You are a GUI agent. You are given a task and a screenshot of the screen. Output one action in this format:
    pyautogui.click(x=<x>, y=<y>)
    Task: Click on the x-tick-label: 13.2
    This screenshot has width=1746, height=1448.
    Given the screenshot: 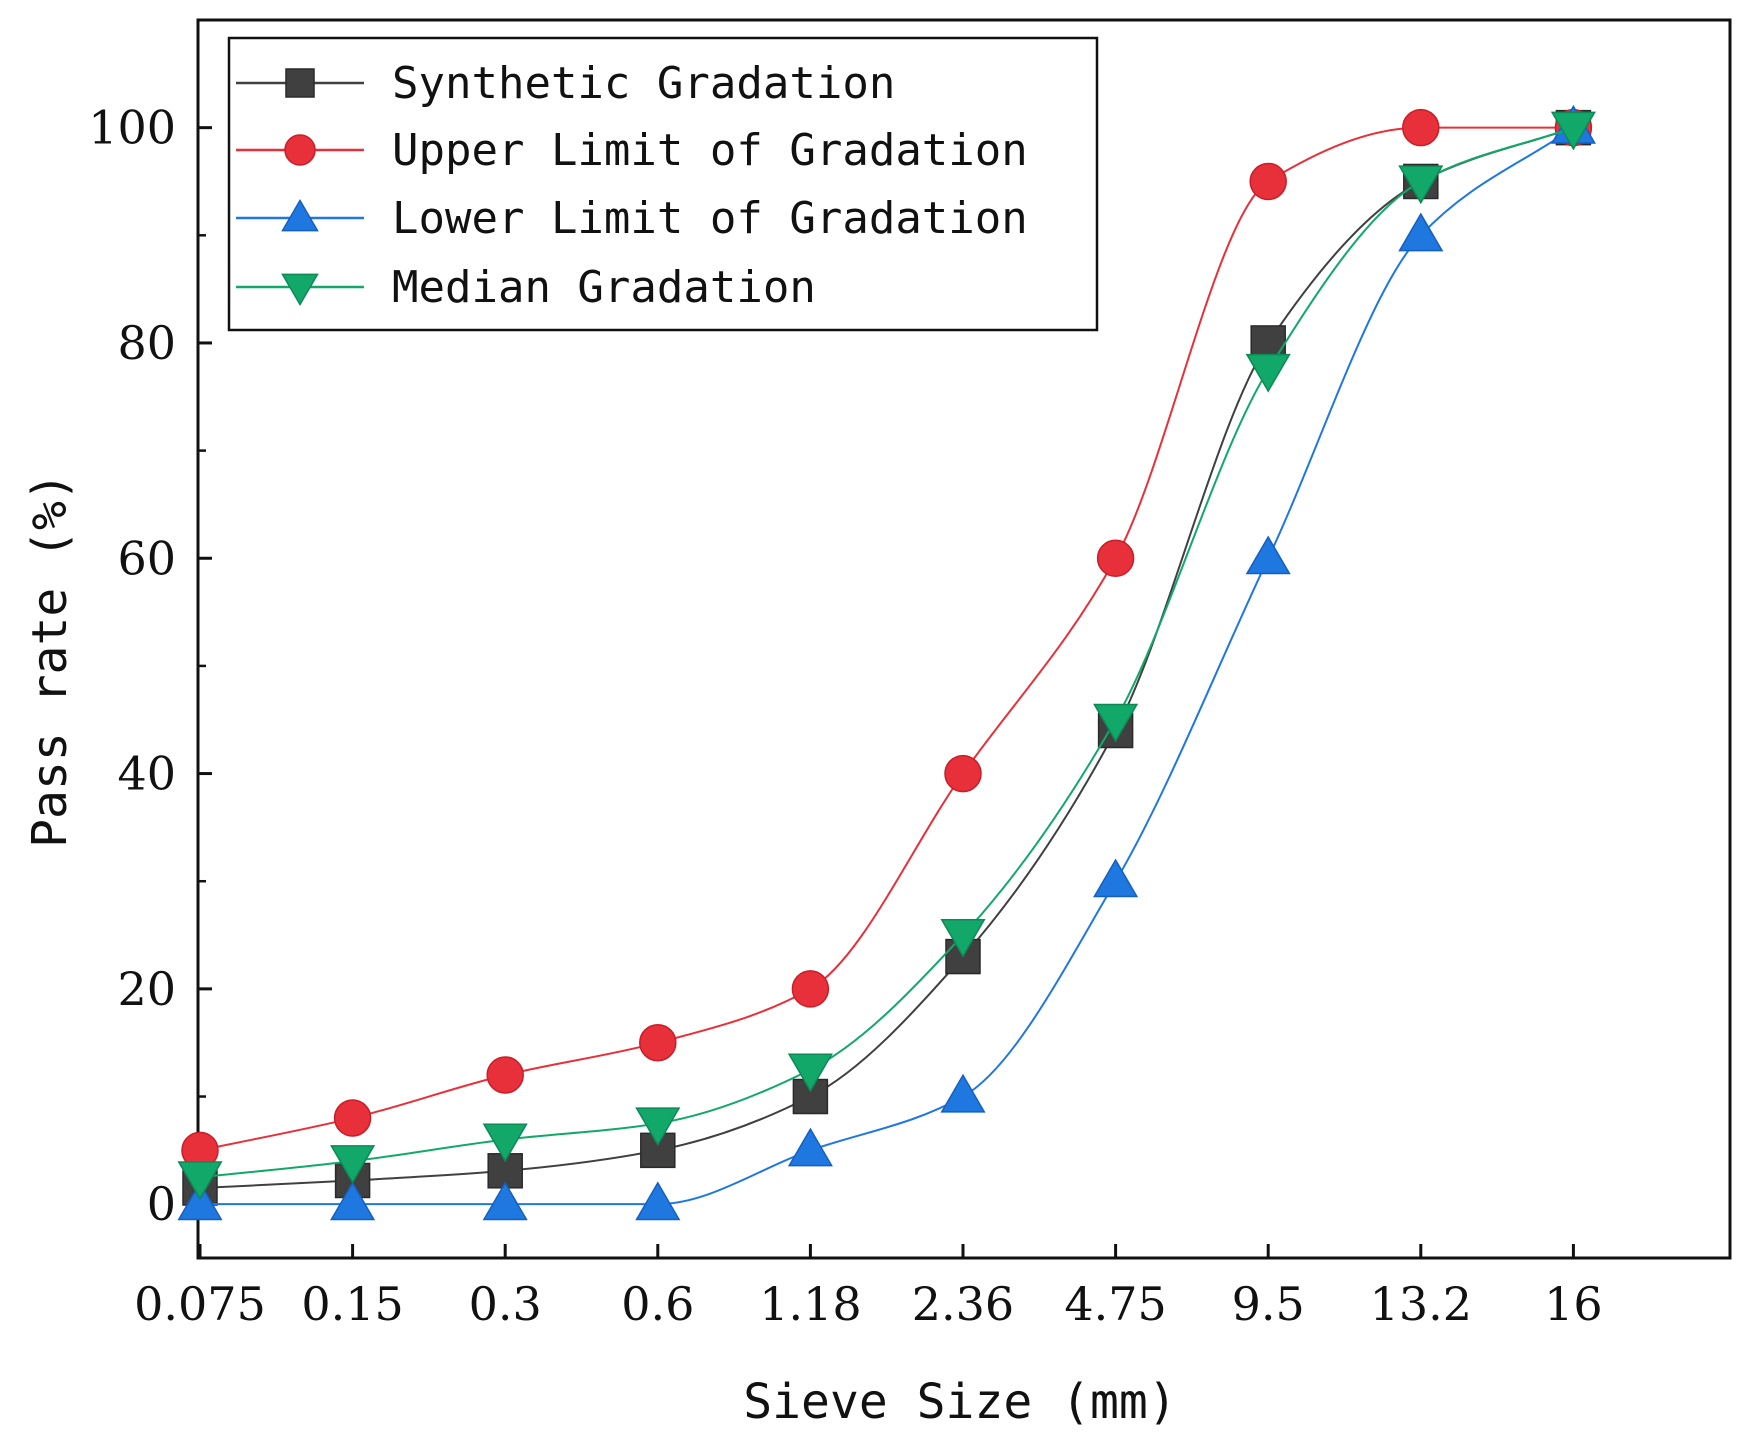 What is the action you would take?
    pyautogui.click(x=1421, y=1304)
    